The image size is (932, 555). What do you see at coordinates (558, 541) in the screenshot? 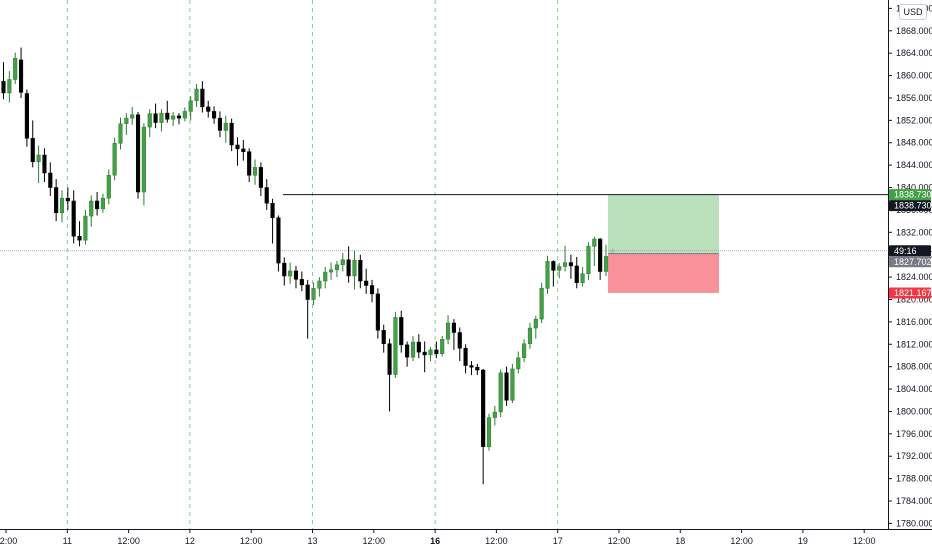
I see `time-tick-label: 17` at bounding box center [558, 541].